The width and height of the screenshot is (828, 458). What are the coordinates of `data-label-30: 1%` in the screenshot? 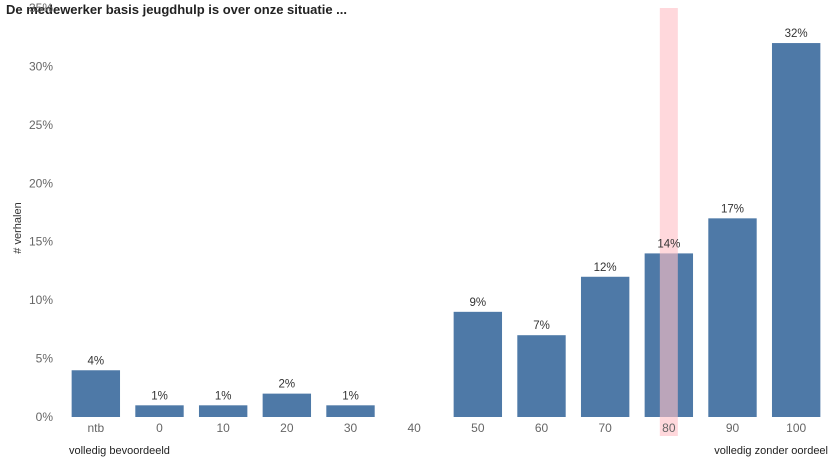 It's located at (350, 396).